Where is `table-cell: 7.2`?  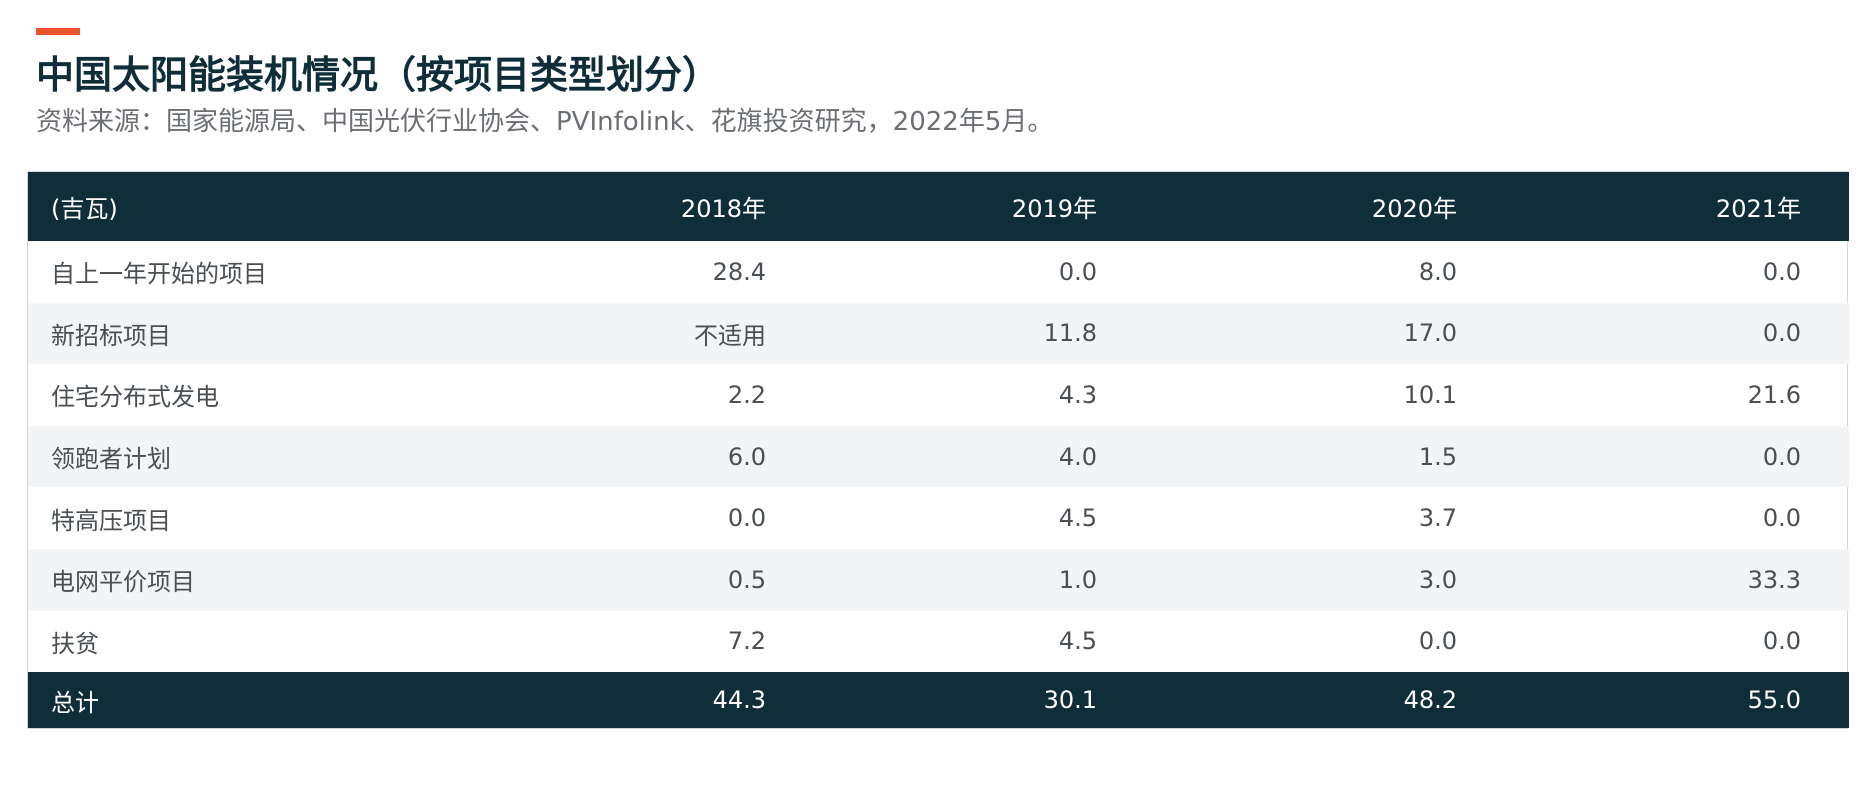
table-cell: 7.2 is located at coordinates (746, 641).